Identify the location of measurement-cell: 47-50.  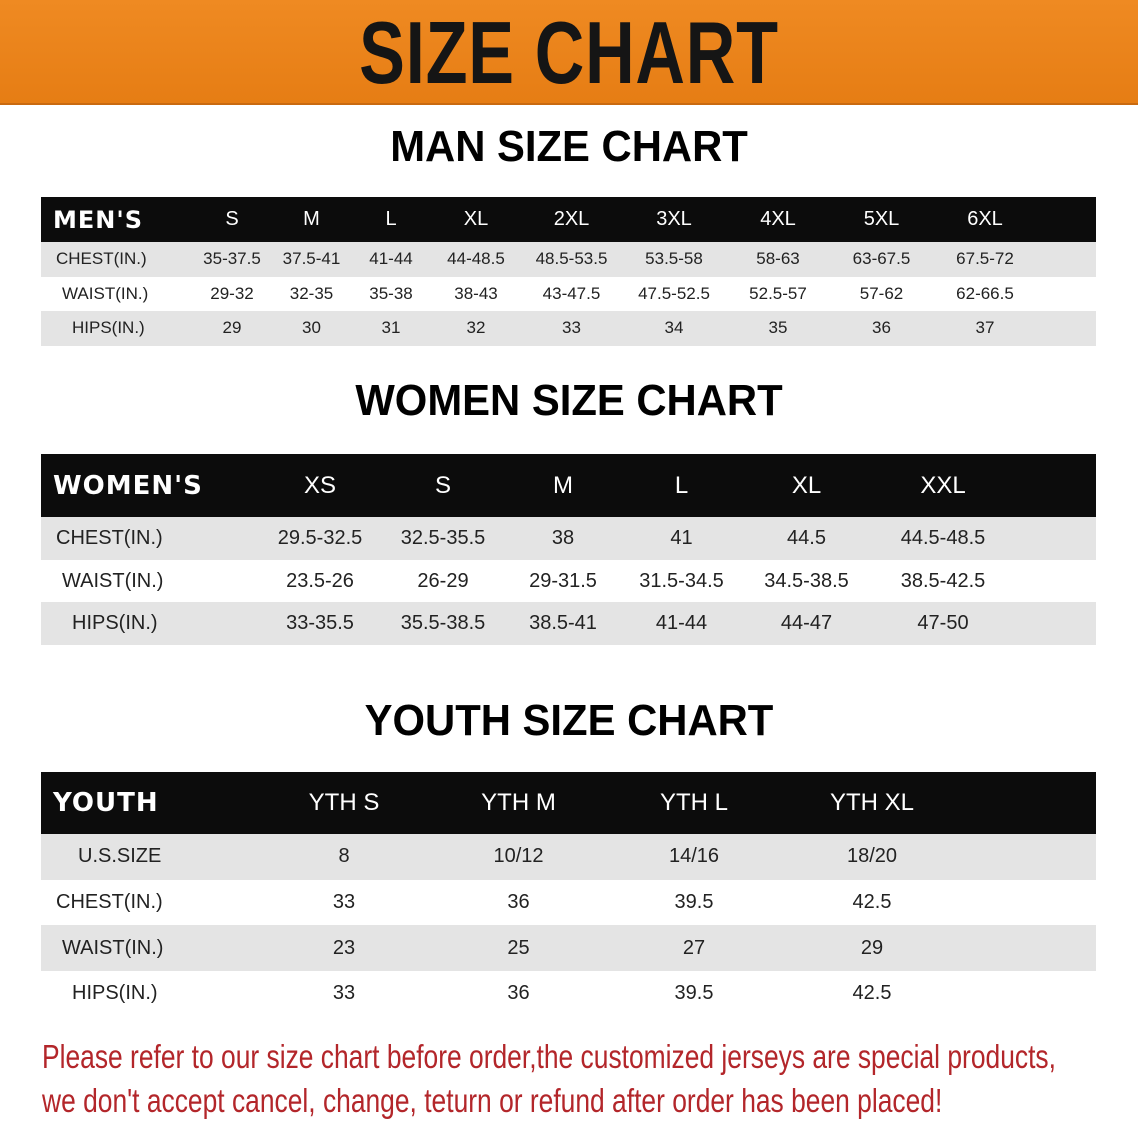
(943, 623).